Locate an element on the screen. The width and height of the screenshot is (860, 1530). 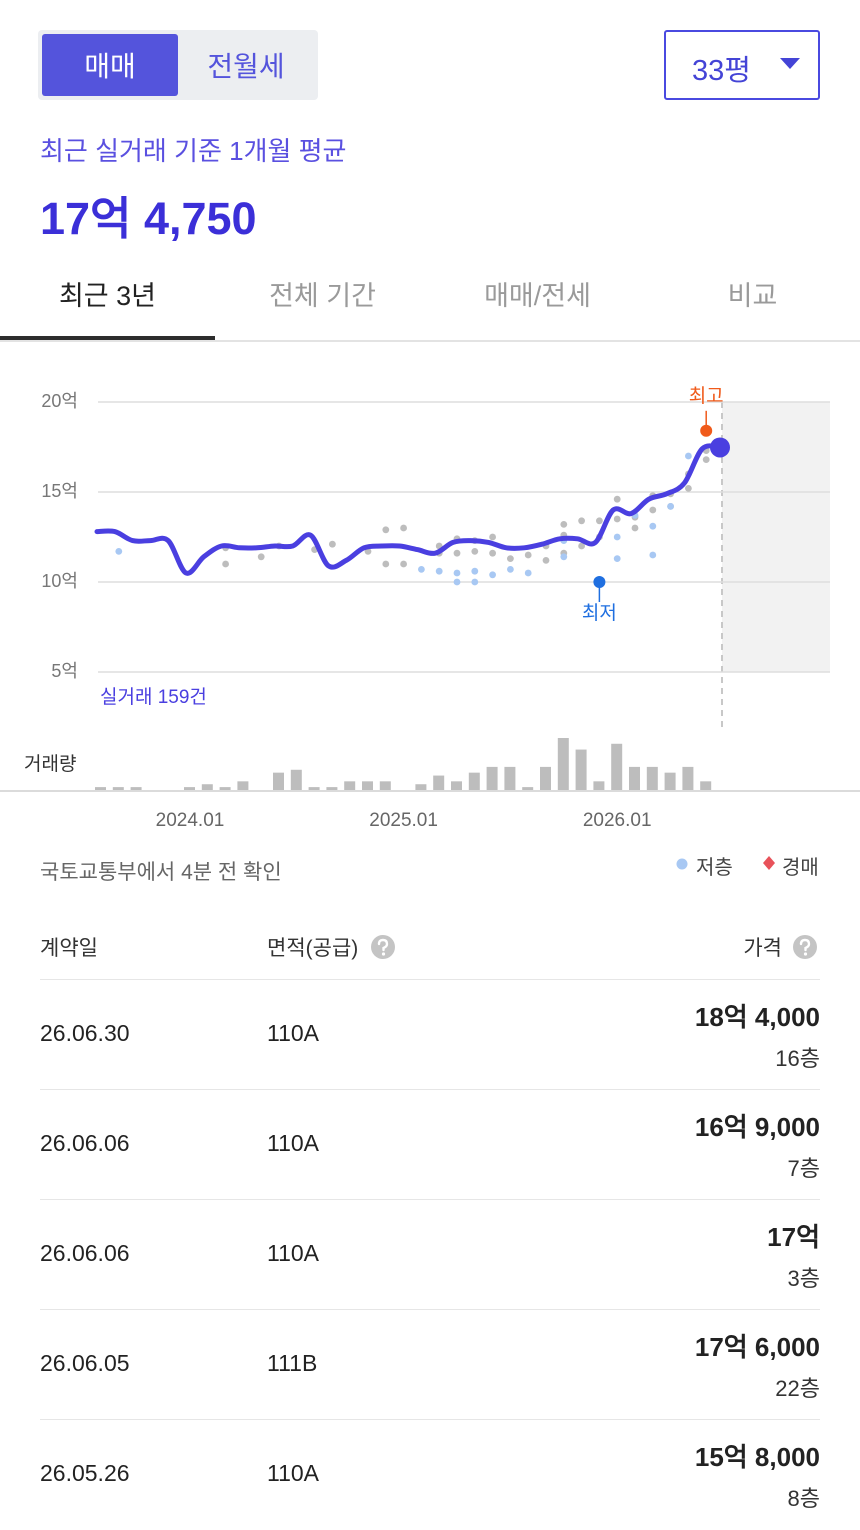
size-select: 33평 is located at coordinates (742, 65).